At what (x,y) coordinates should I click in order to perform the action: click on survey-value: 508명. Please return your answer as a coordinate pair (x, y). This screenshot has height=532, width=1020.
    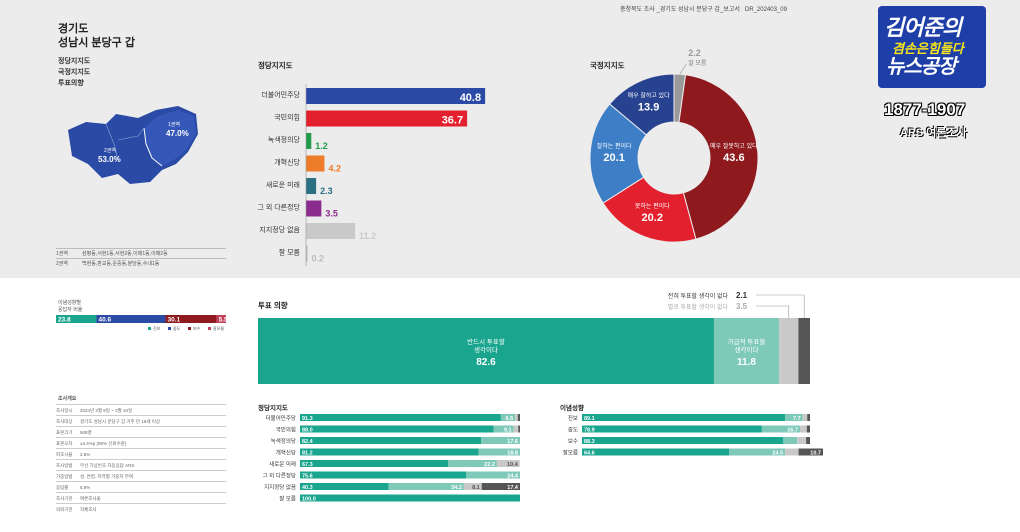
    Looking at the image, I should click on (86, 432).